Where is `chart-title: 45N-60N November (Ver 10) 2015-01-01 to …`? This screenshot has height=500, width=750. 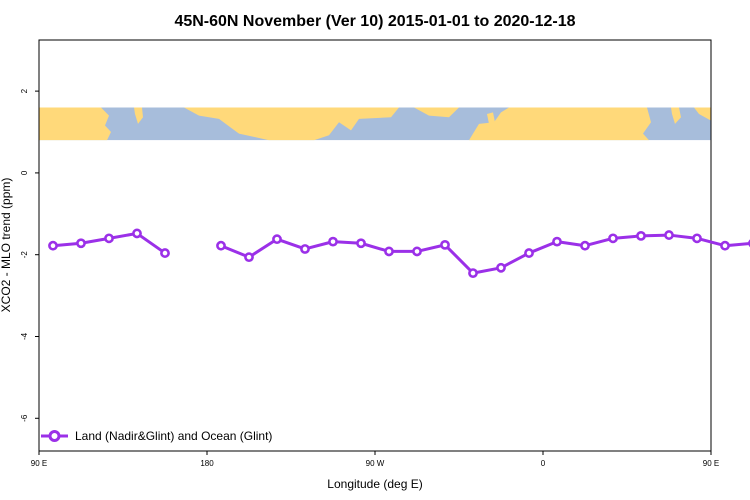 chart-title: 45N-60N November (Ver 10) 2015-01-01 to … is located at coordinates (374, 21).